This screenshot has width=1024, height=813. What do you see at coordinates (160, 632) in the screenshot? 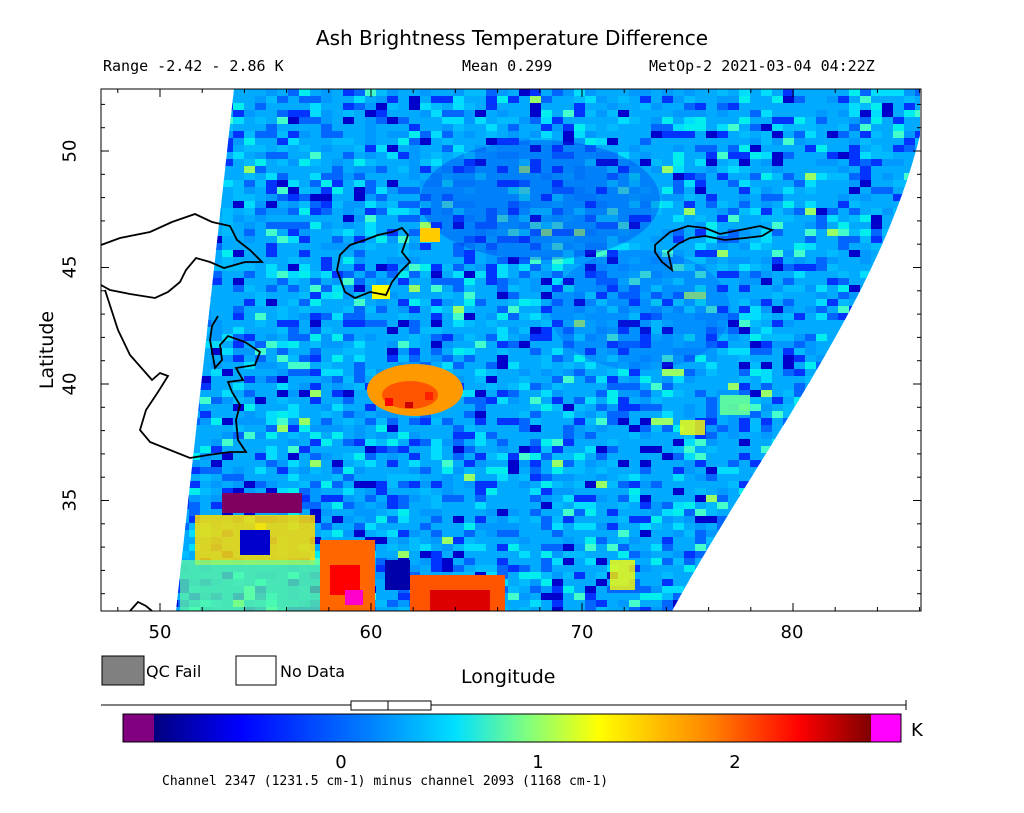
I see `x-tick-label: 50` at bounding box center [160, 632].